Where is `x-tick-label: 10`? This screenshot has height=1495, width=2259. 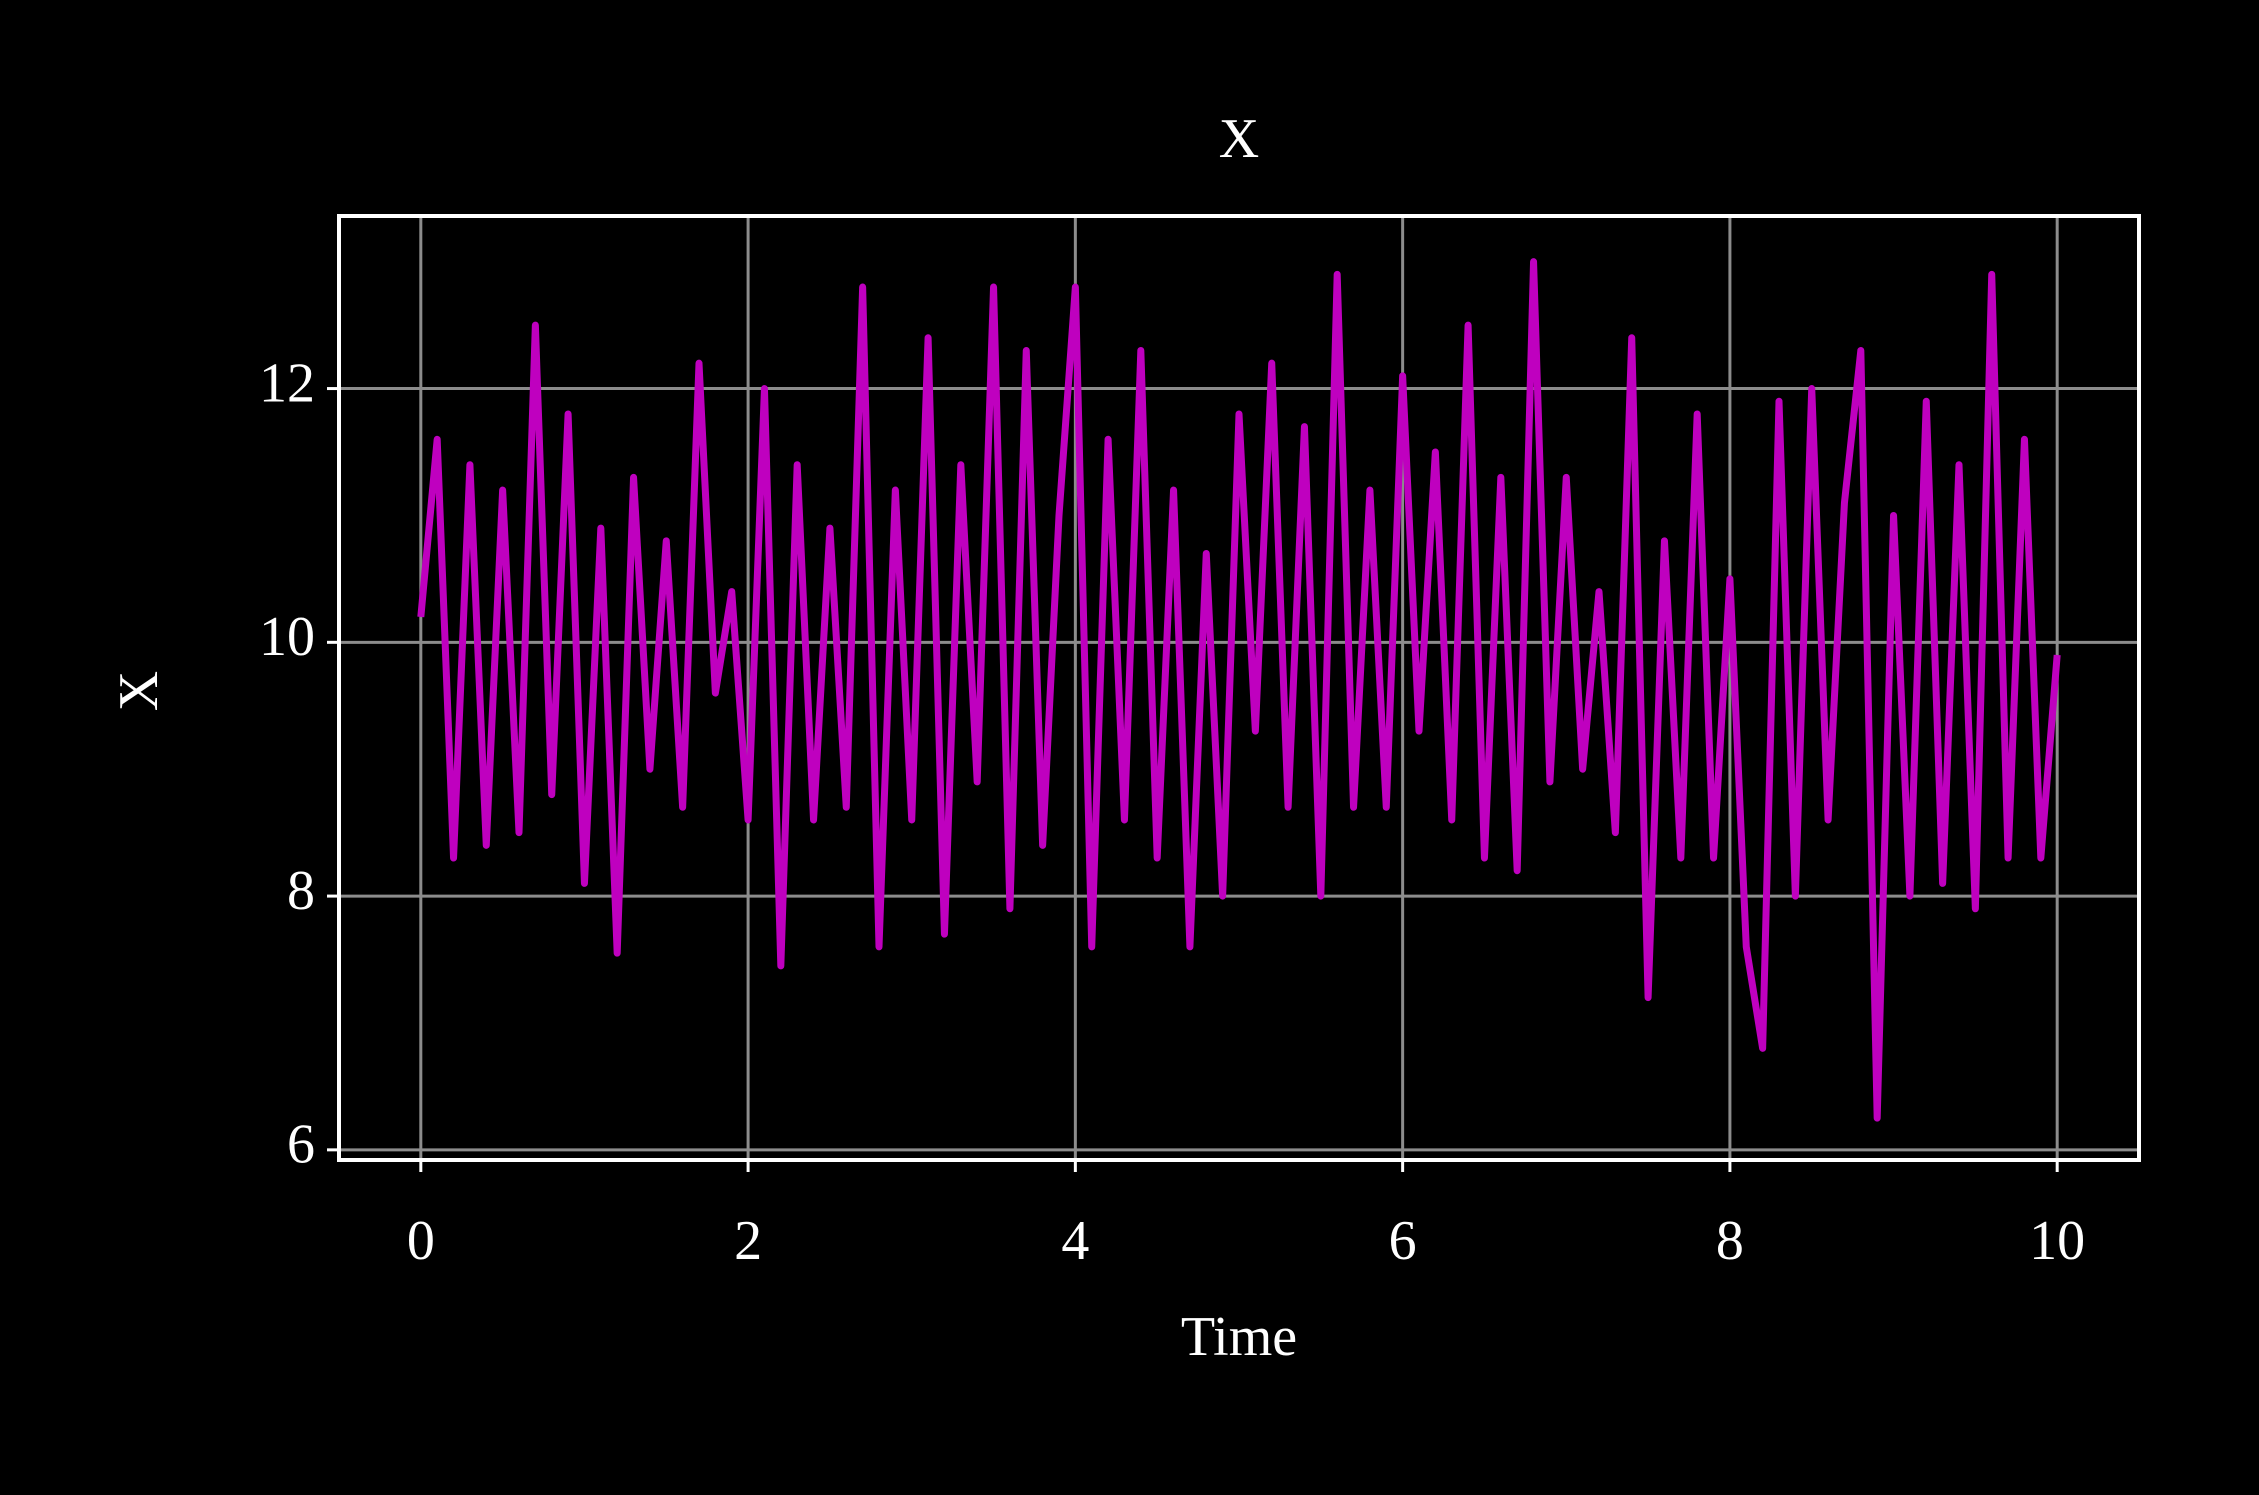 x-tick-label: 10 is located at coordinates (2057, 1241).